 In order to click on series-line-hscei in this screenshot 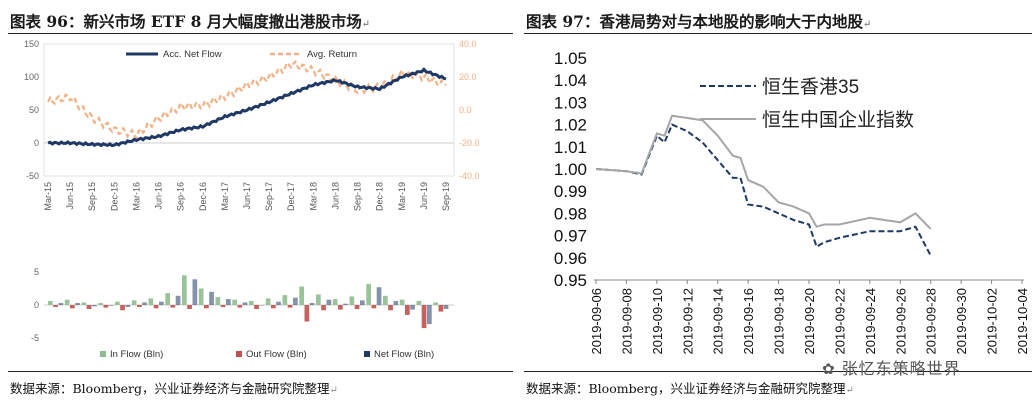, I will do `click(763, 172)`.